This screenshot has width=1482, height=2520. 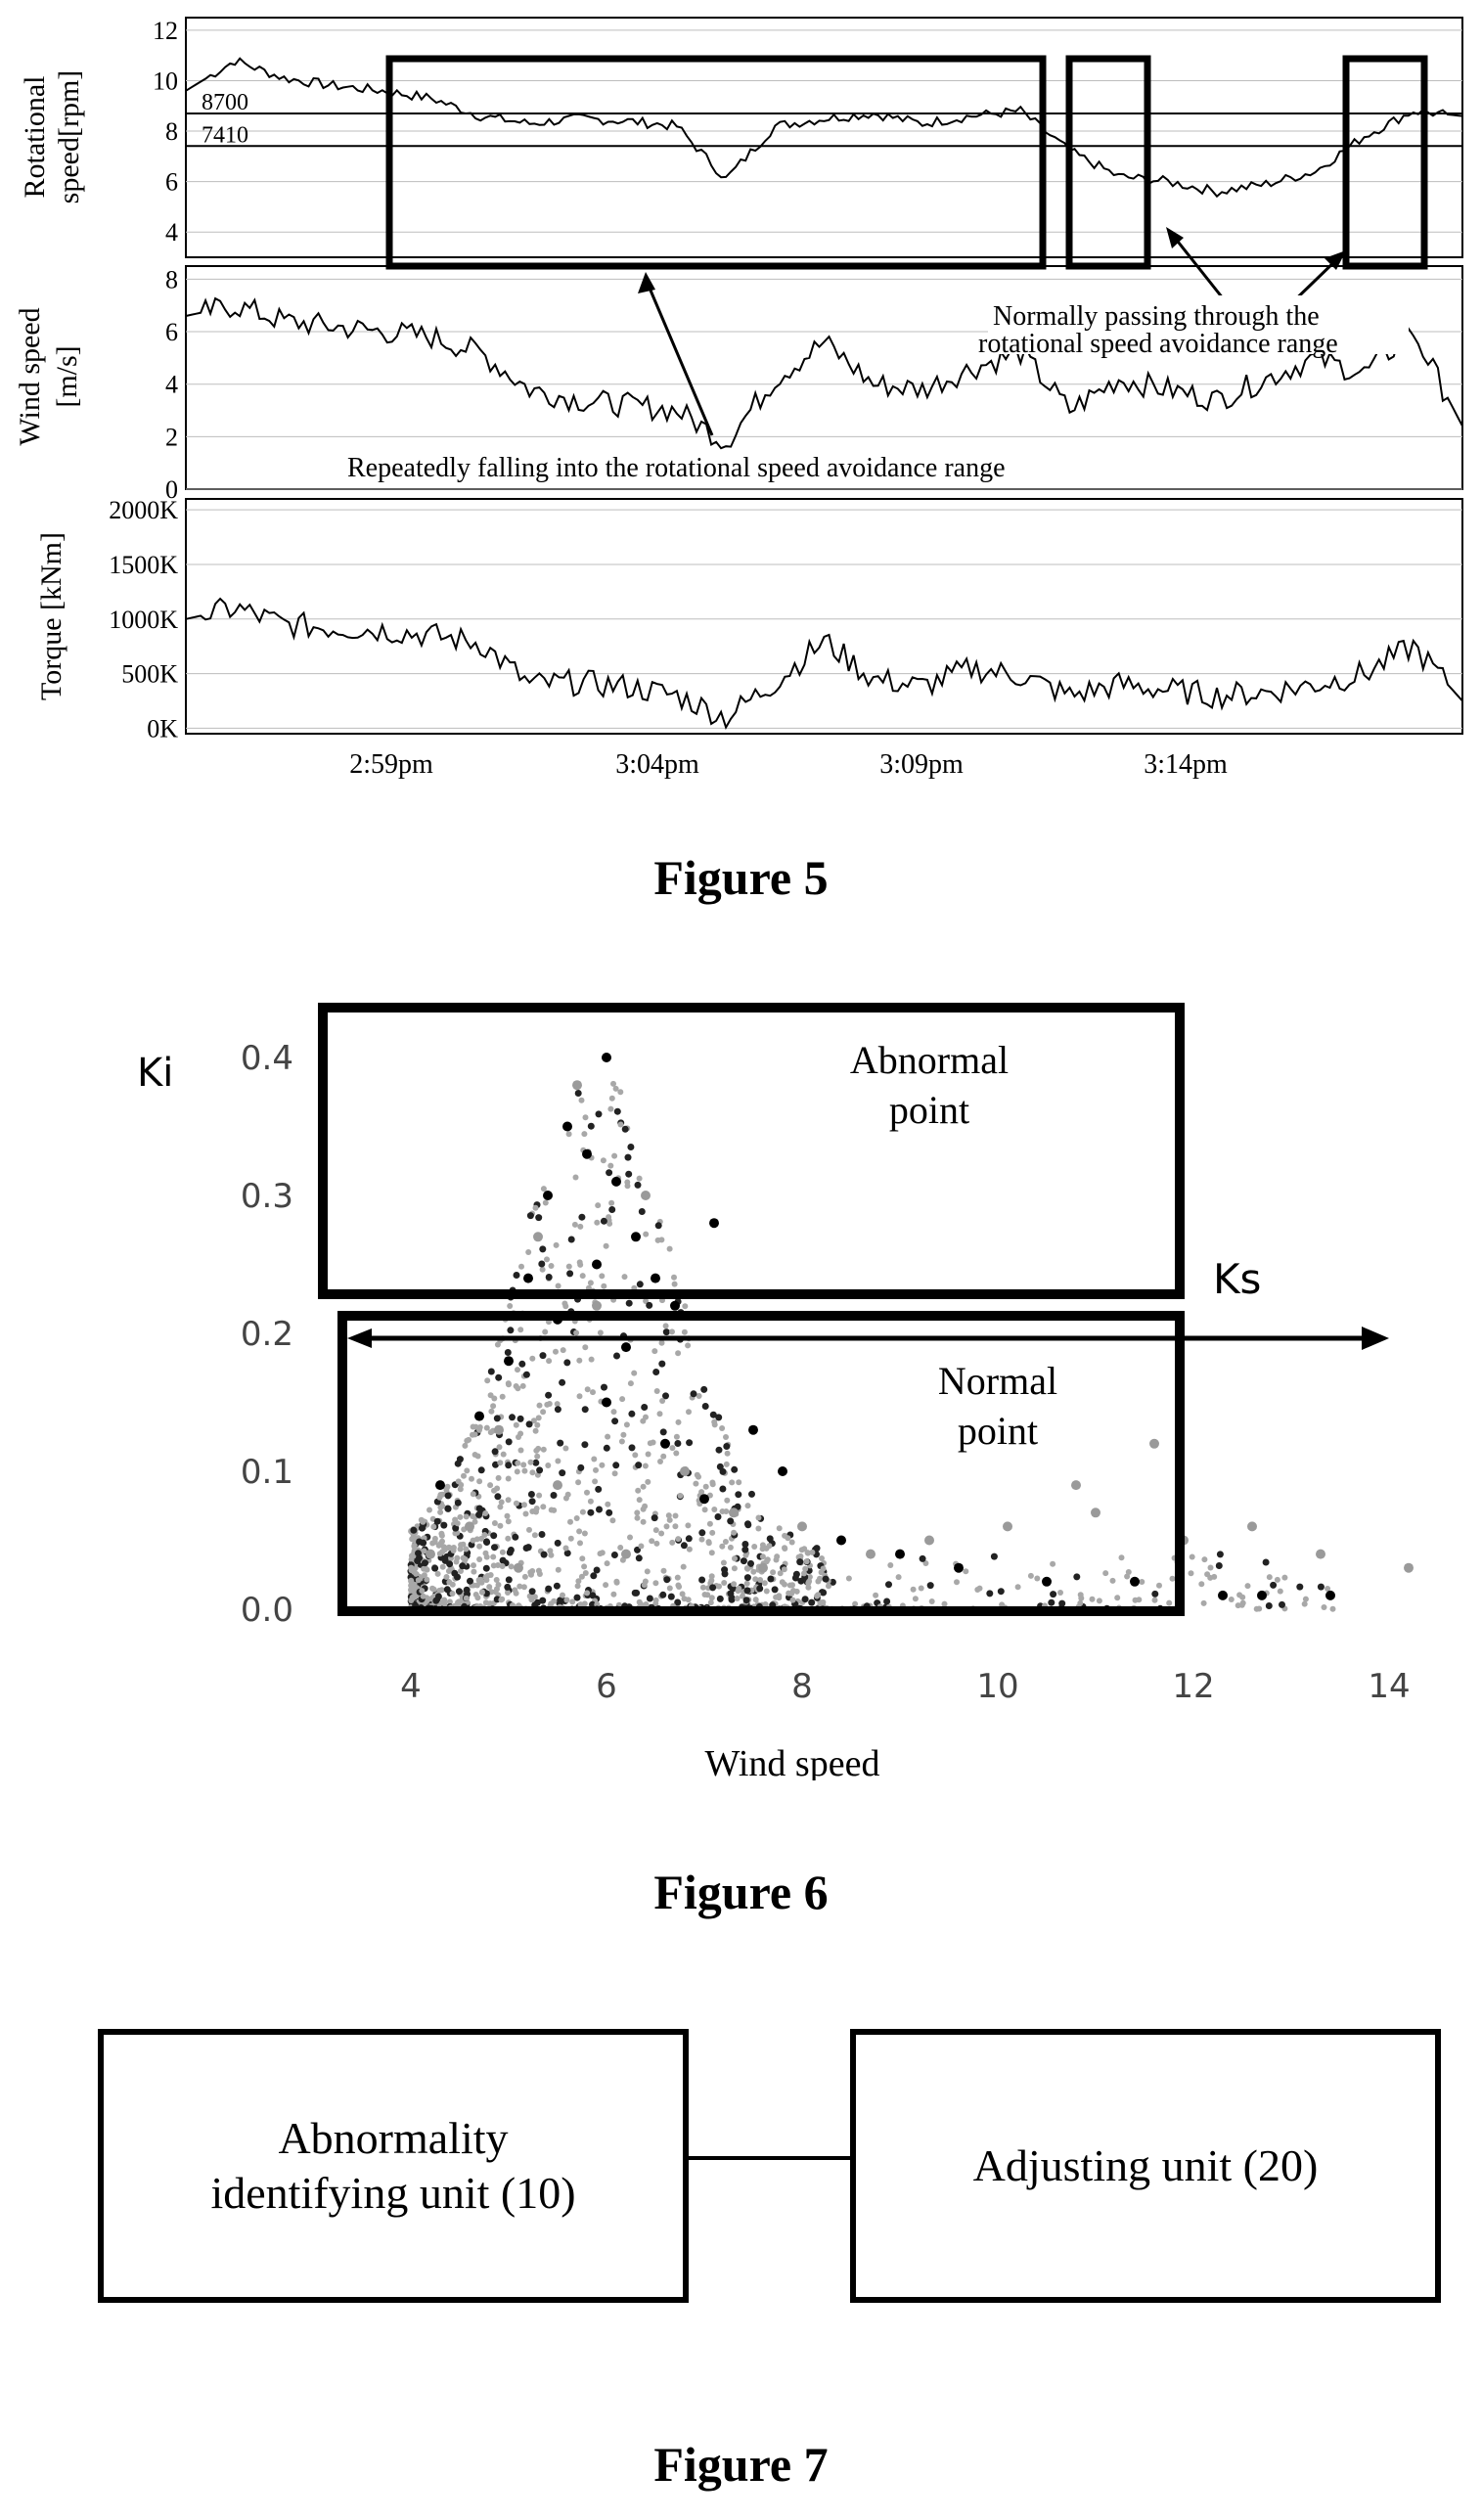 I want to click on y-tick-label: 0.1, so click(x=267, y=1472).